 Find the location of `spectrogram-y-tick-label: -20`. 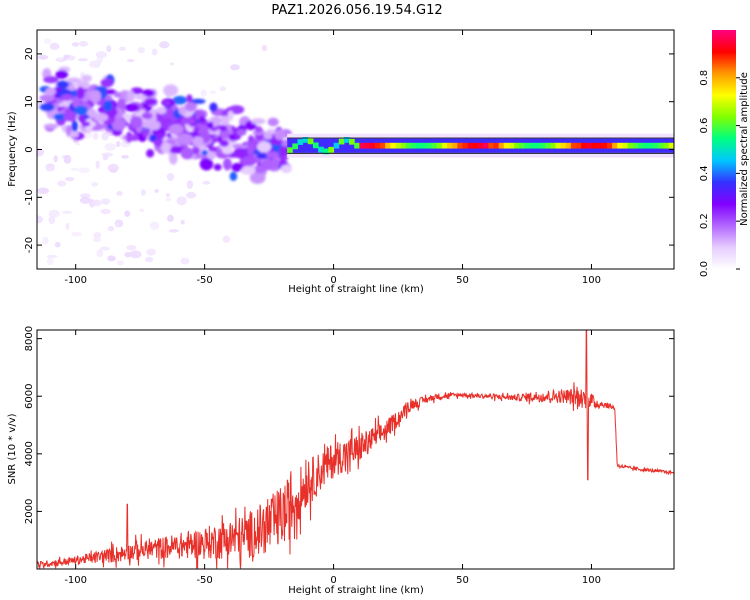

spectrogram-y-tick-label: -20 is located at coordinates (29, 245).